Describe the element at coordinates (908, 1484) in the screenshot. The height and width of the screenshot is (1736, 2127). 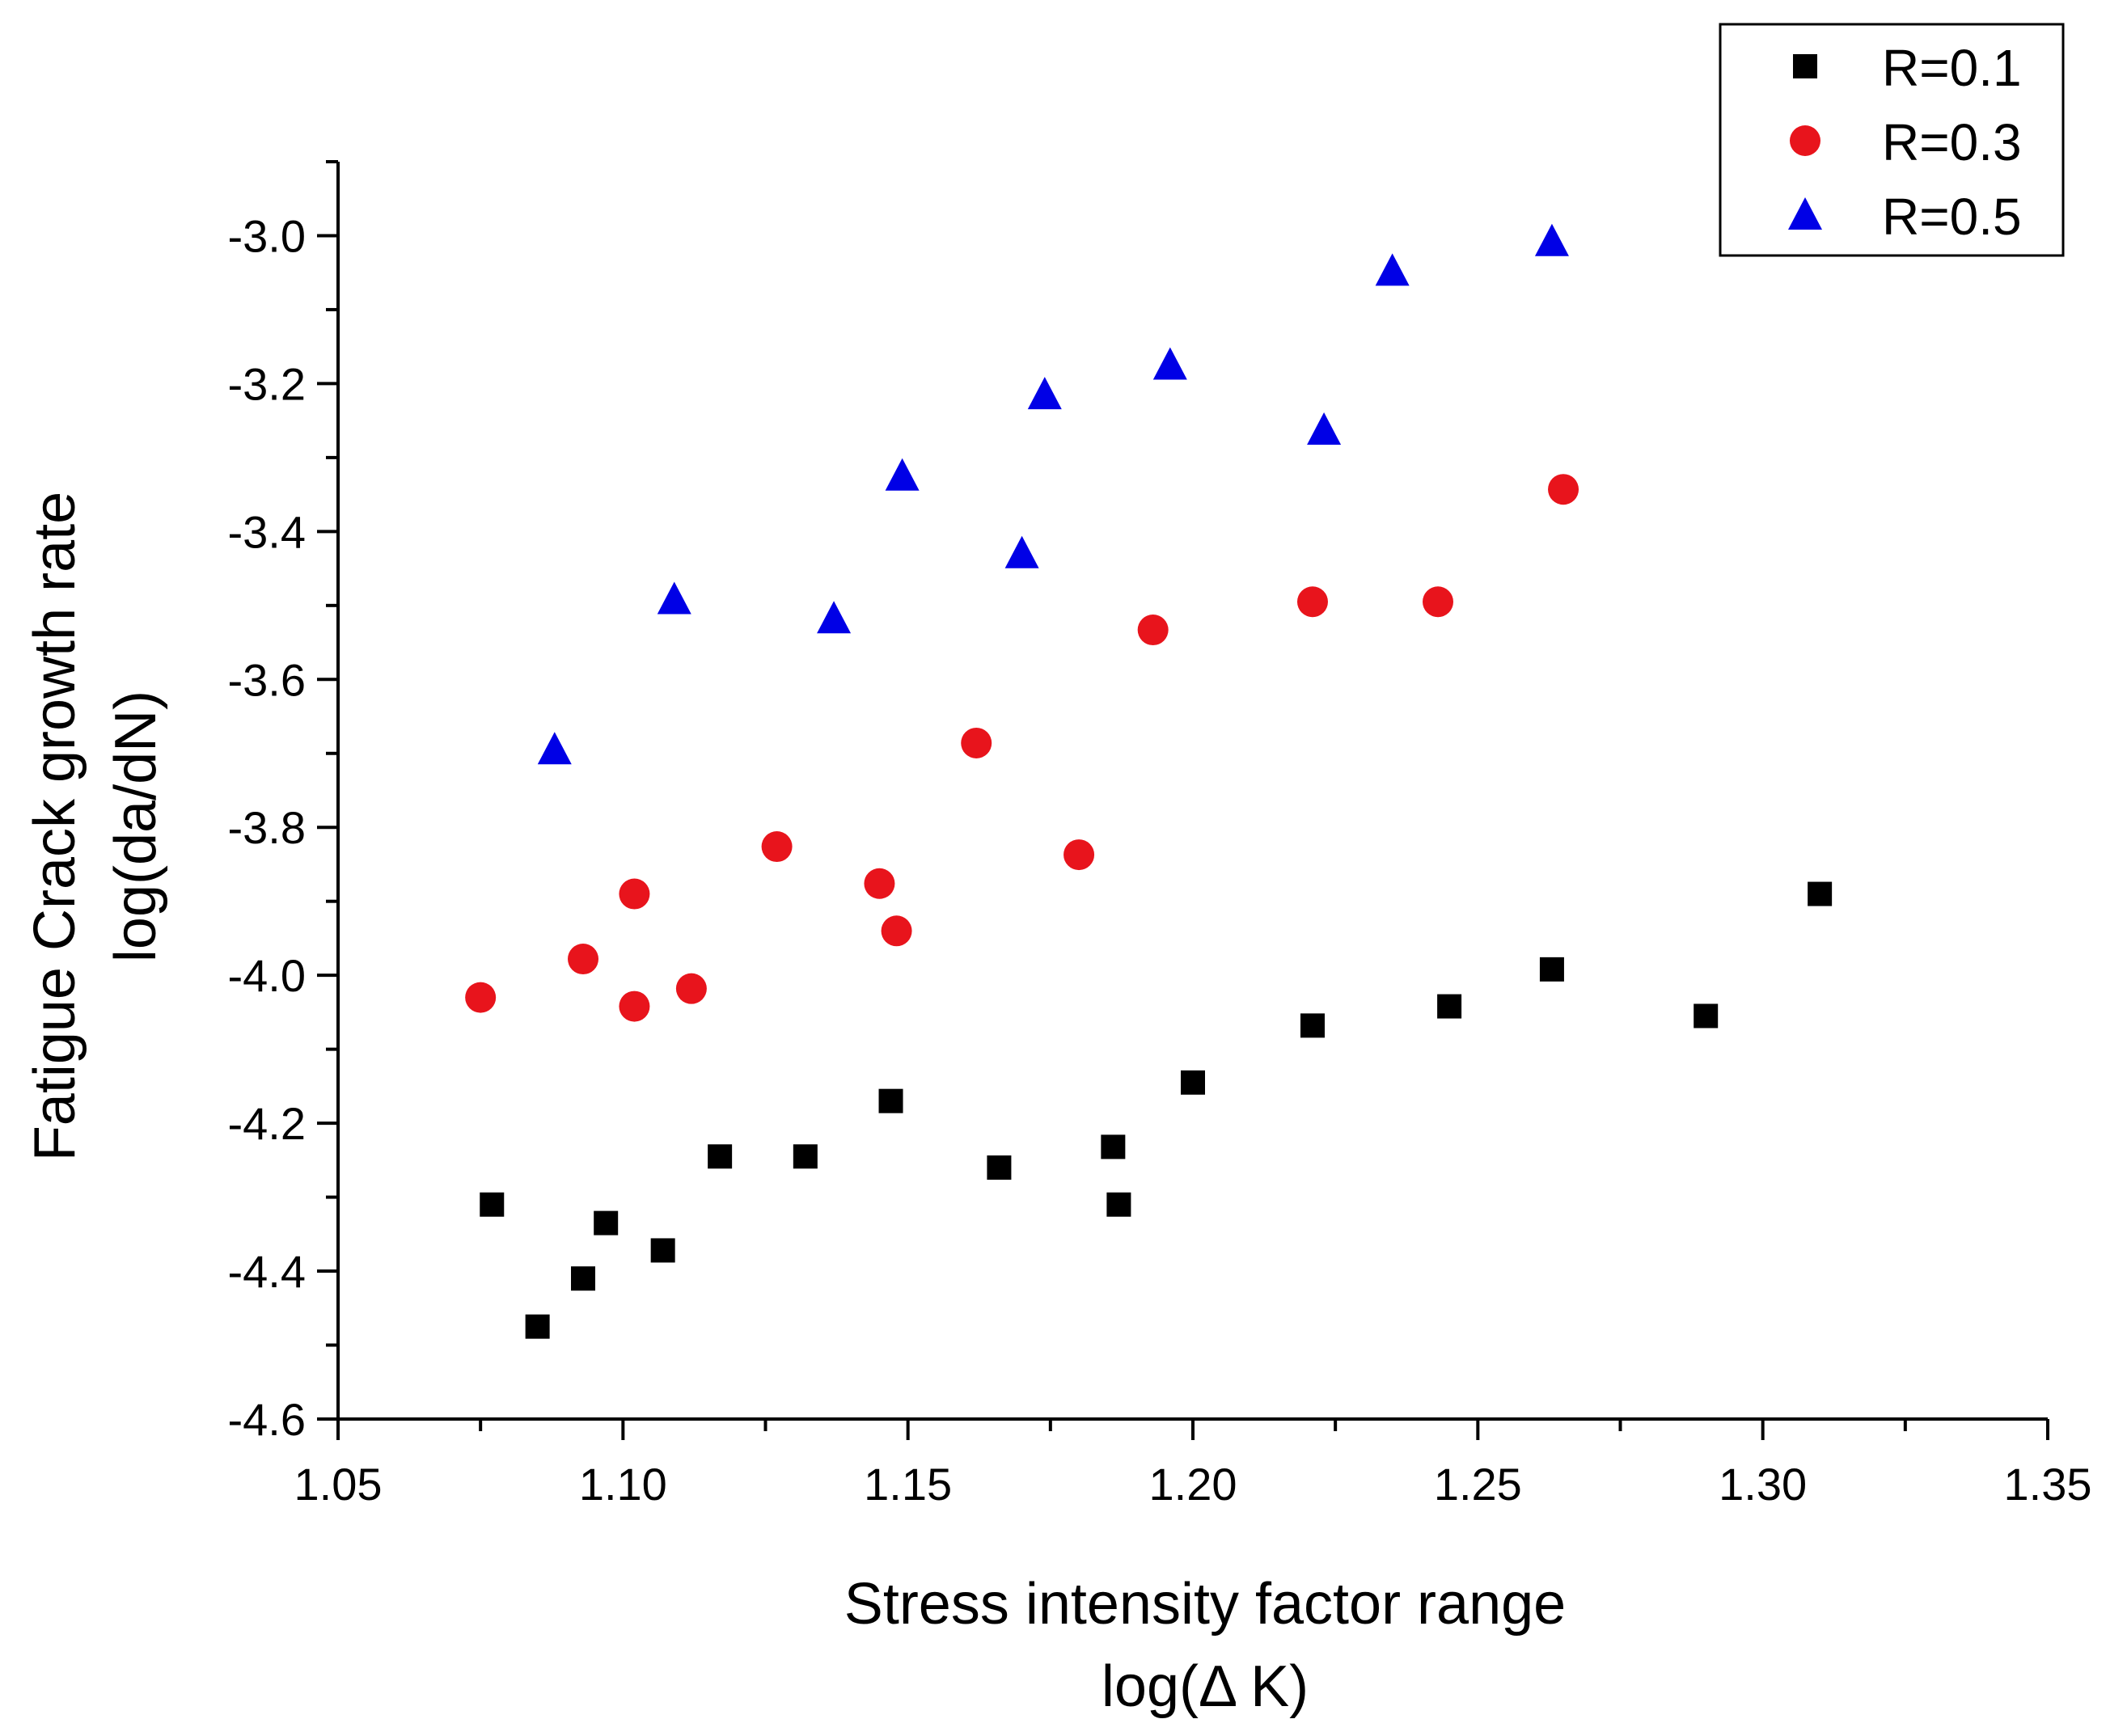
I see `x-tick-label: 1.15` at that location.